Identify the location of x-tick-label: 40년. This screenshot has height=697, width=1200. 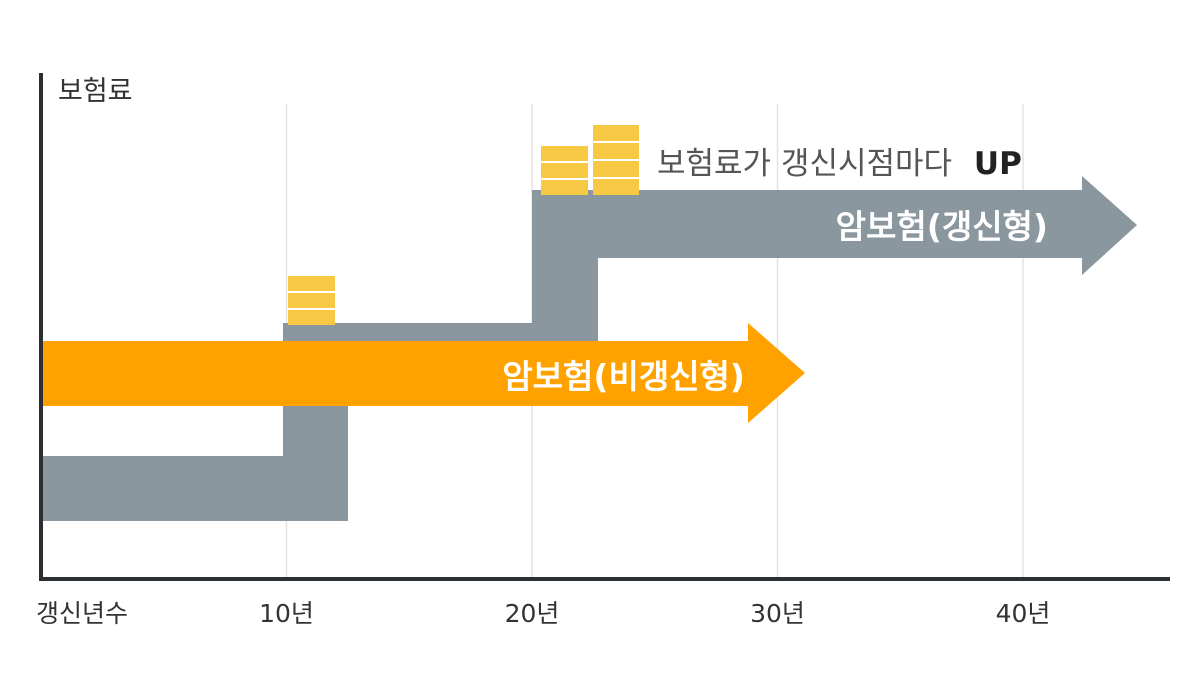
(1023, 613).